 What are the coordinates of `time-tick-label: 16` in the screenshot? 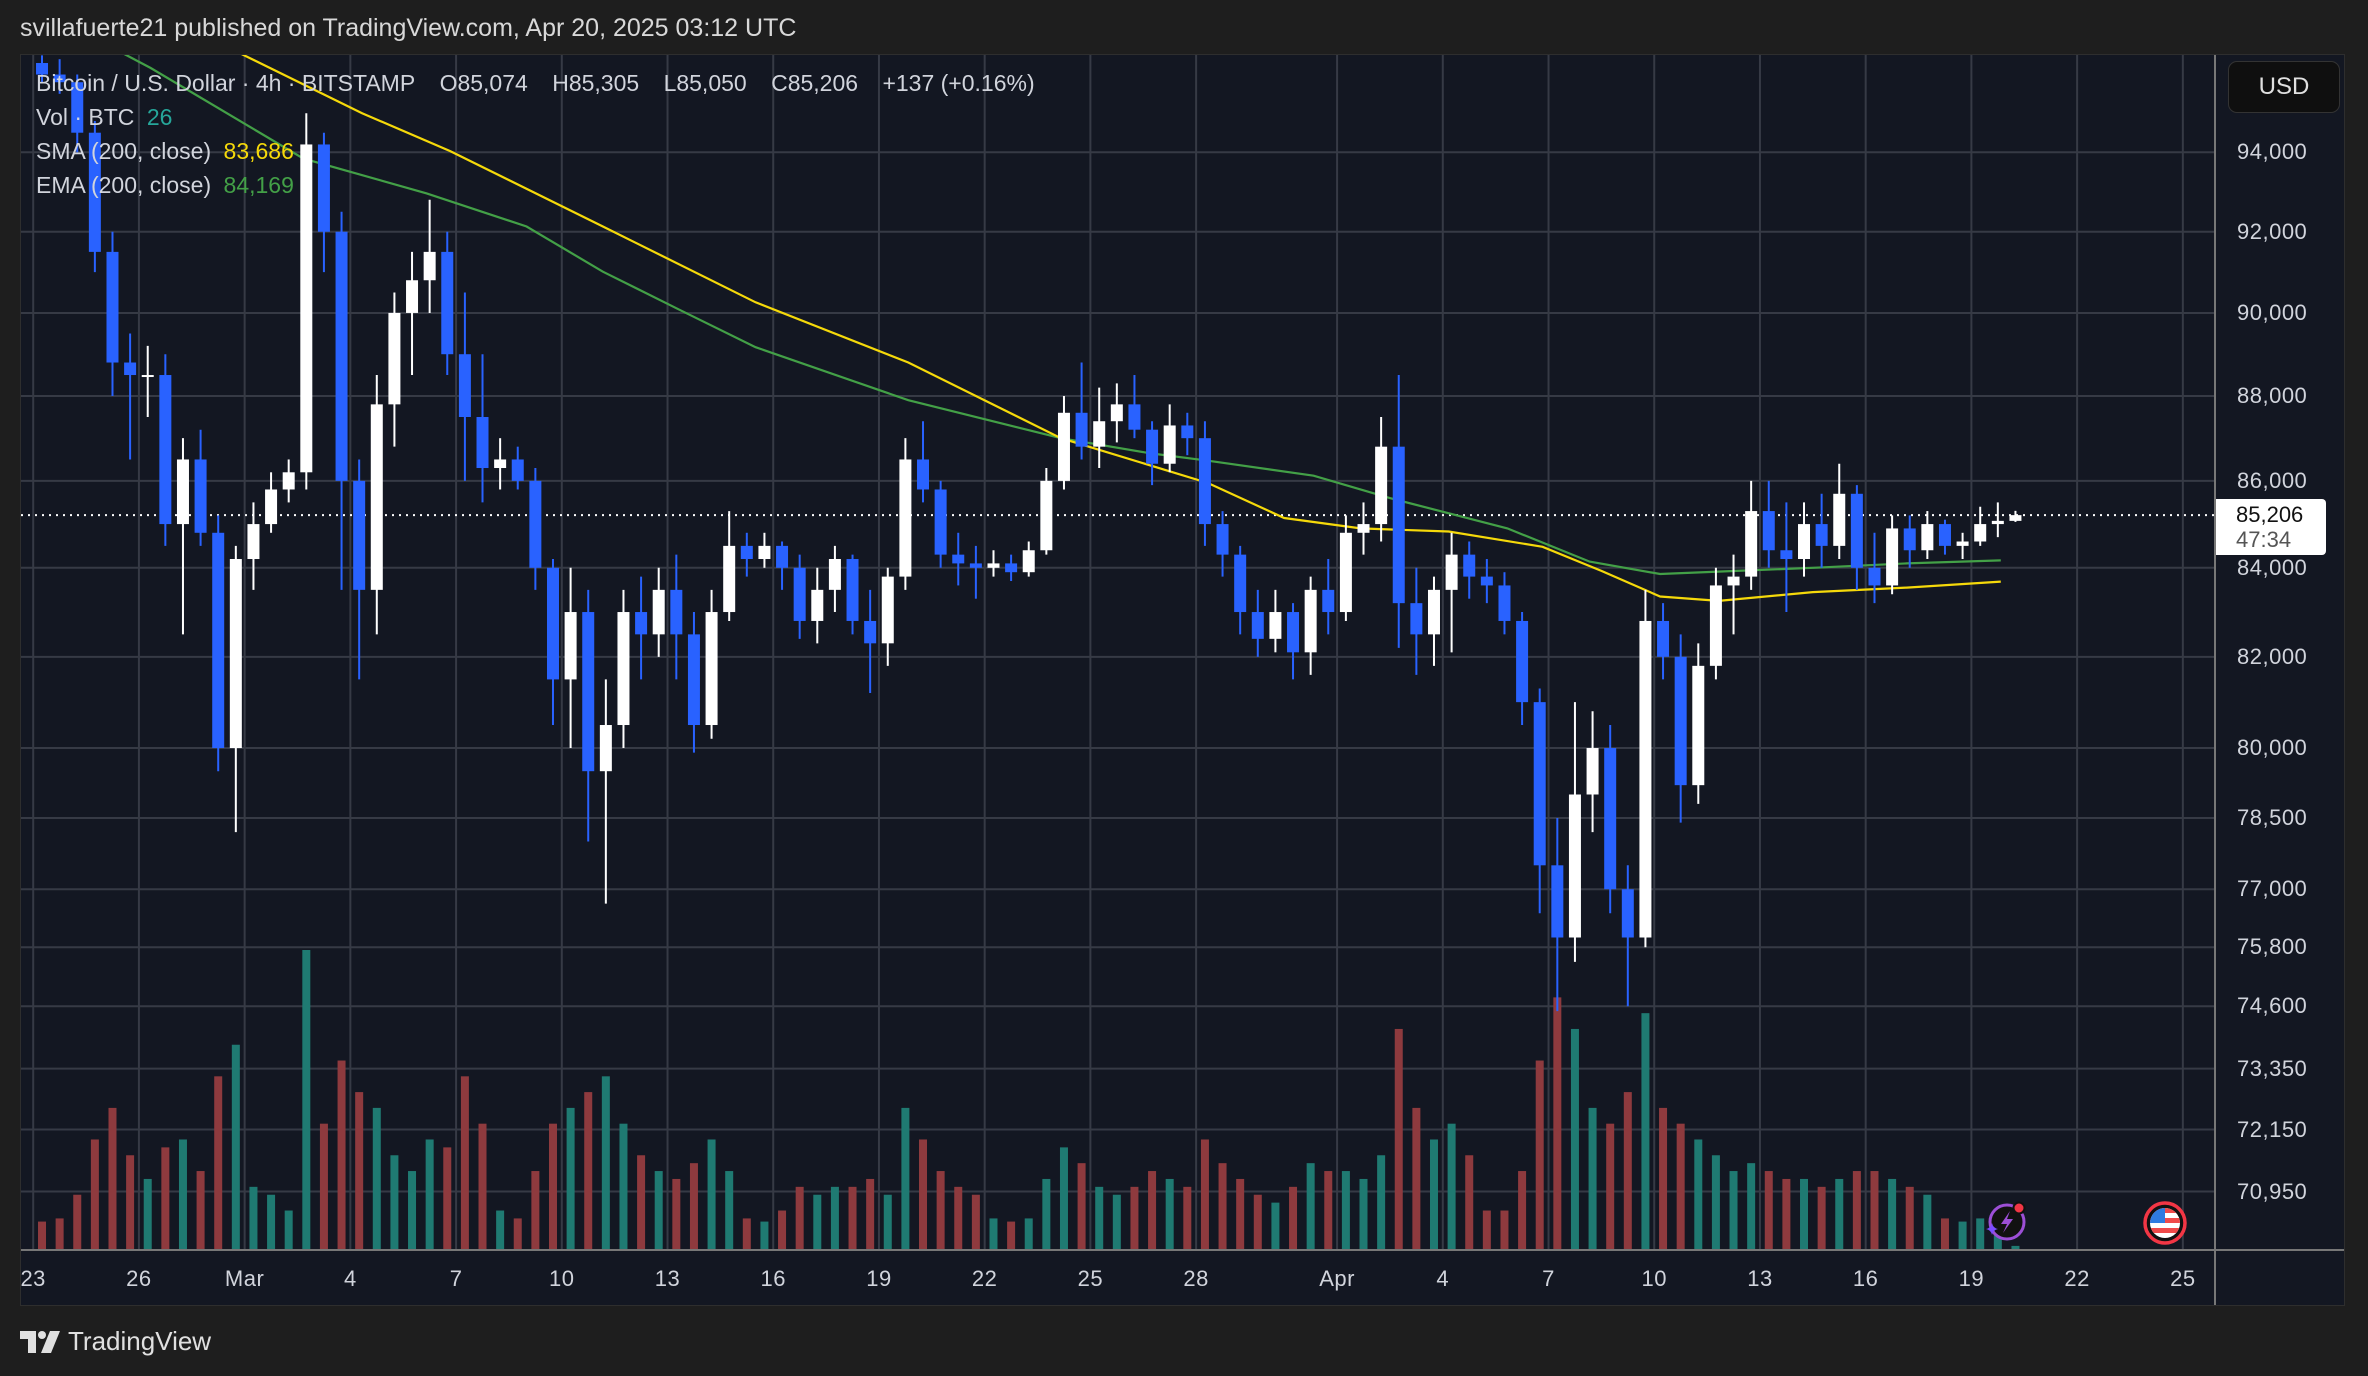 It's located at (773, 1278).